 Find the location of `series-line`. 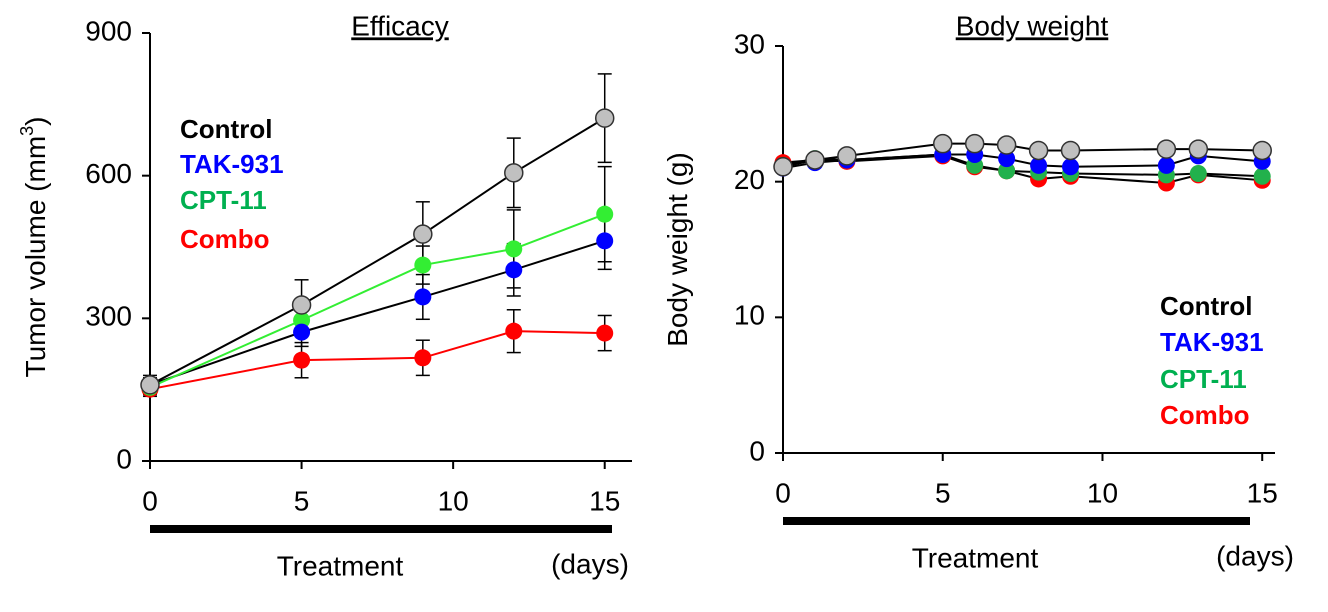

series-line is located at coordinates (377, 312).